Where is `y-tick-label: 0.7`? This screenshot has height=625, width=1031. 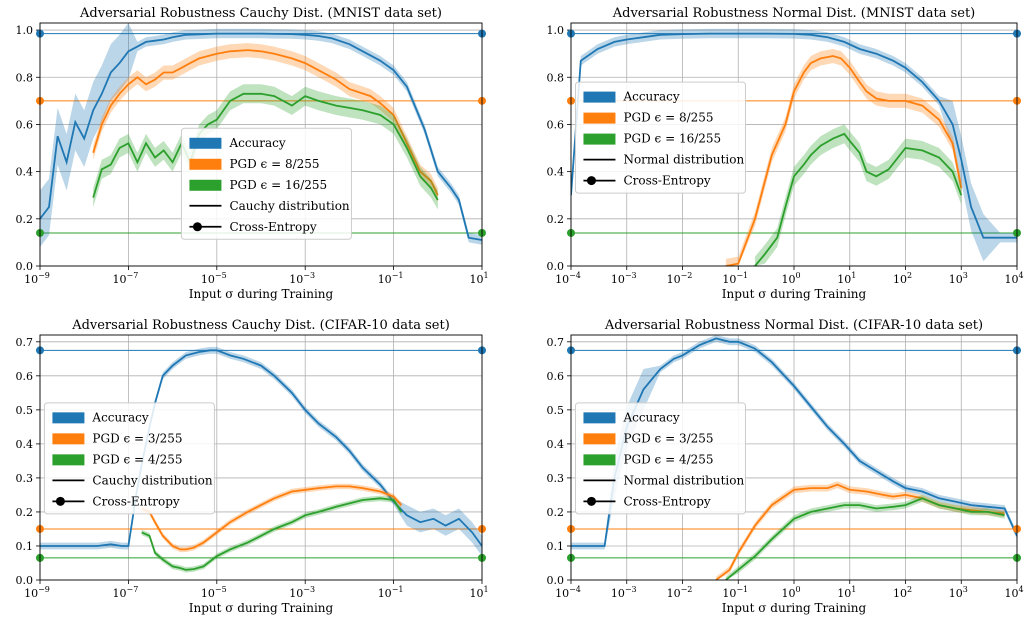 y-tick-label: 0.7 is located at coordinates (556, 342).